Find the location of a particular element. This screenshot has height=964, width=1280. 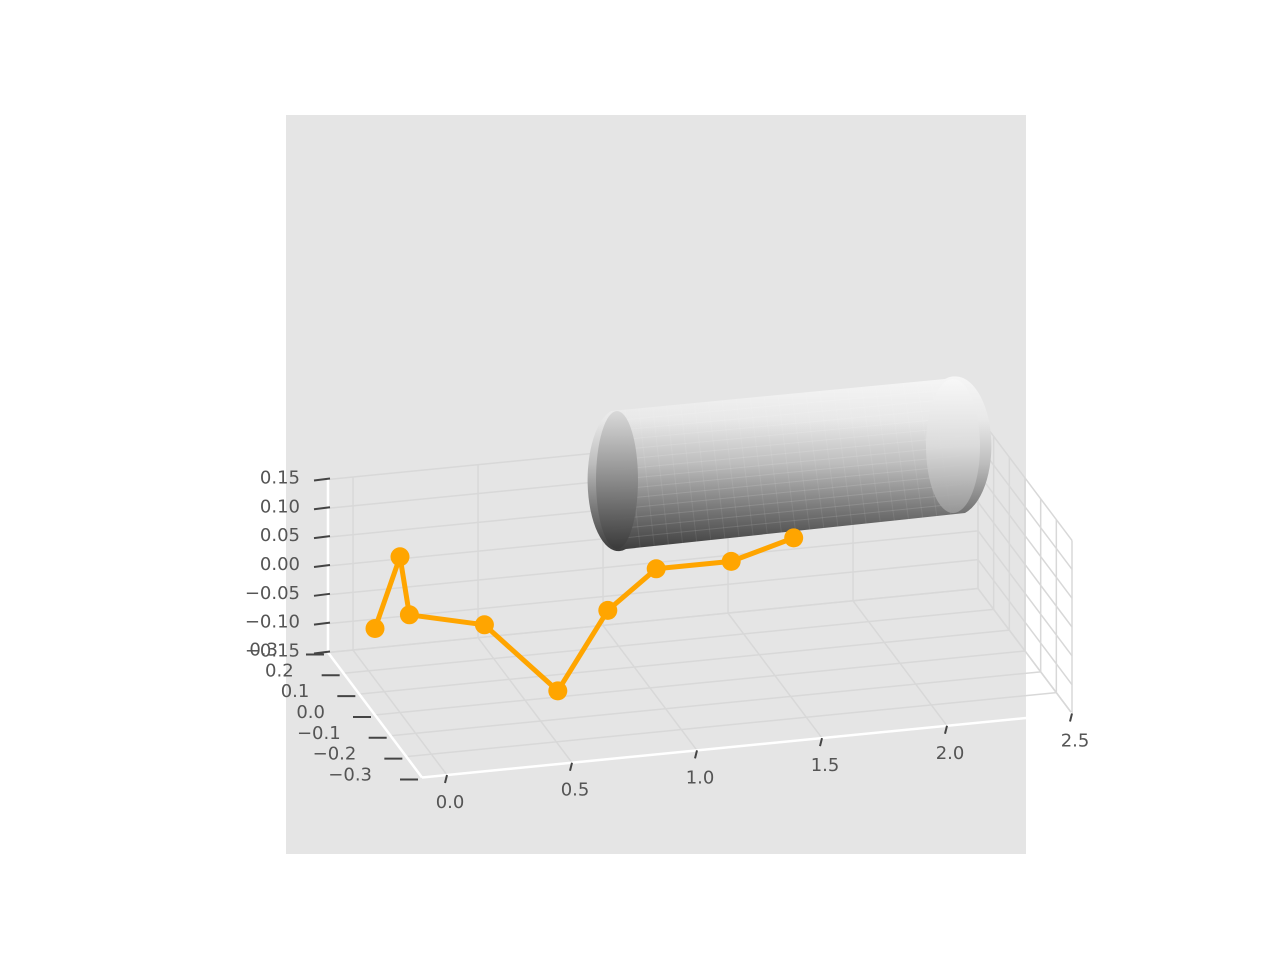

y-tick-label: 0.2 is located at coordinates (279, 670).